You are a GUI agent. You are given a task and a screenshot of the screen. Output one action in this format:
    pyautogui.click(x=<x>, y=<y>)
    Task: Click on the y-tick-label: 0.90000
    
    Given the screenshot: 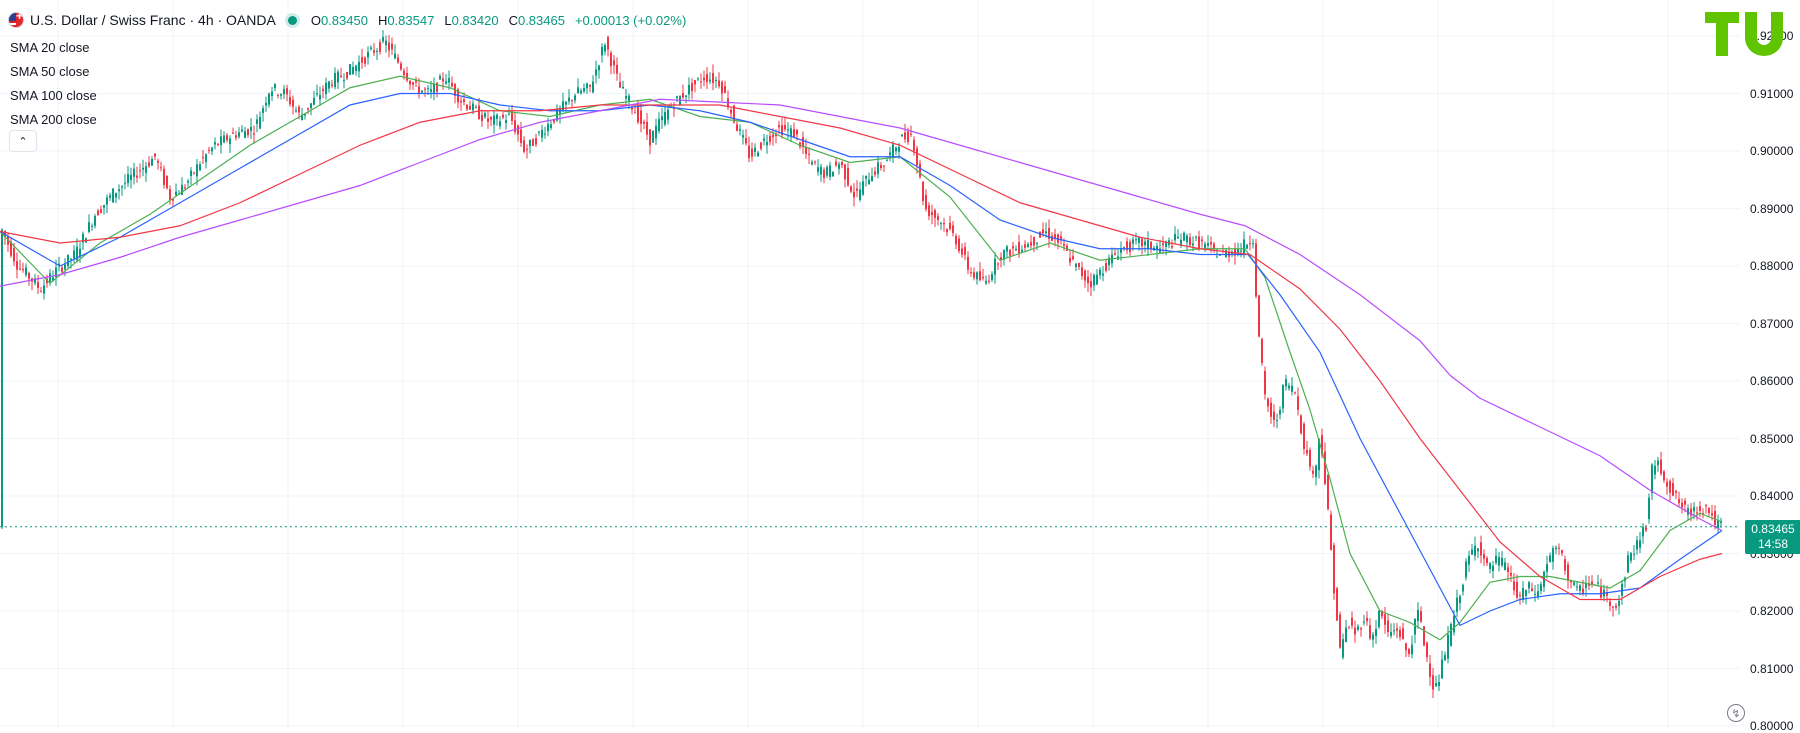 What is the action you would take?
    pyautogui.click(x=1772, y=151)
    